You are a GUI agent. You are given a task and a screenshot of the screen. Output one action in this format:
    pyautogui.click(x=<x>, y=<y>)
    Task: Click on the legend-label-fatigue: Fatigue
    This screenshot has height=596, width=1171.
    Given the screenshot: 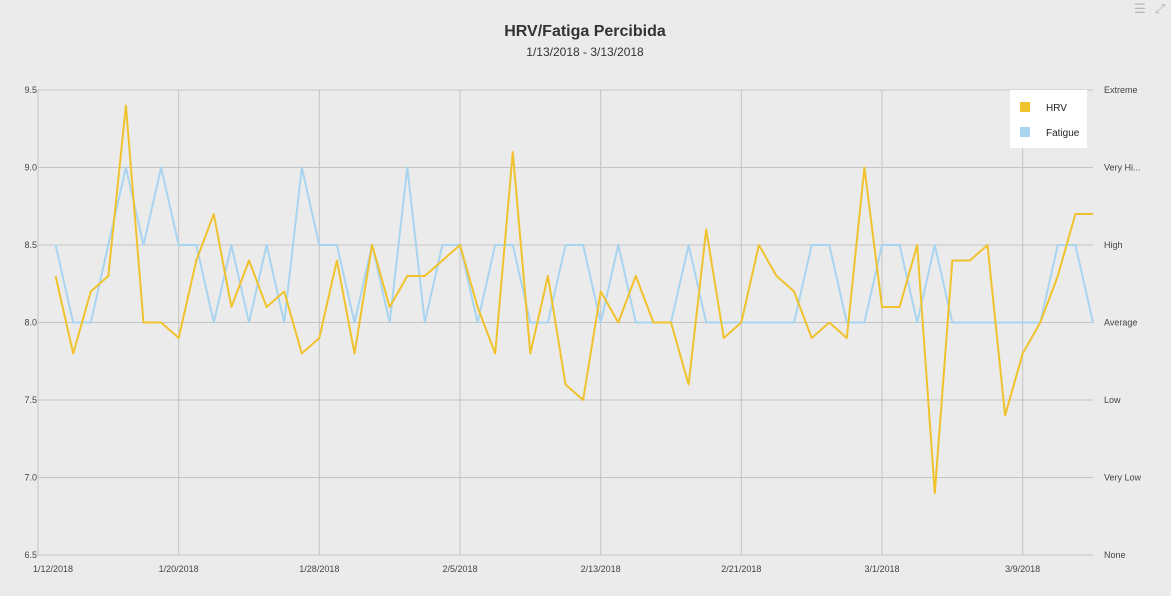 What is the action you would take?
    pyautogui.click(x=1063, y=133)
    